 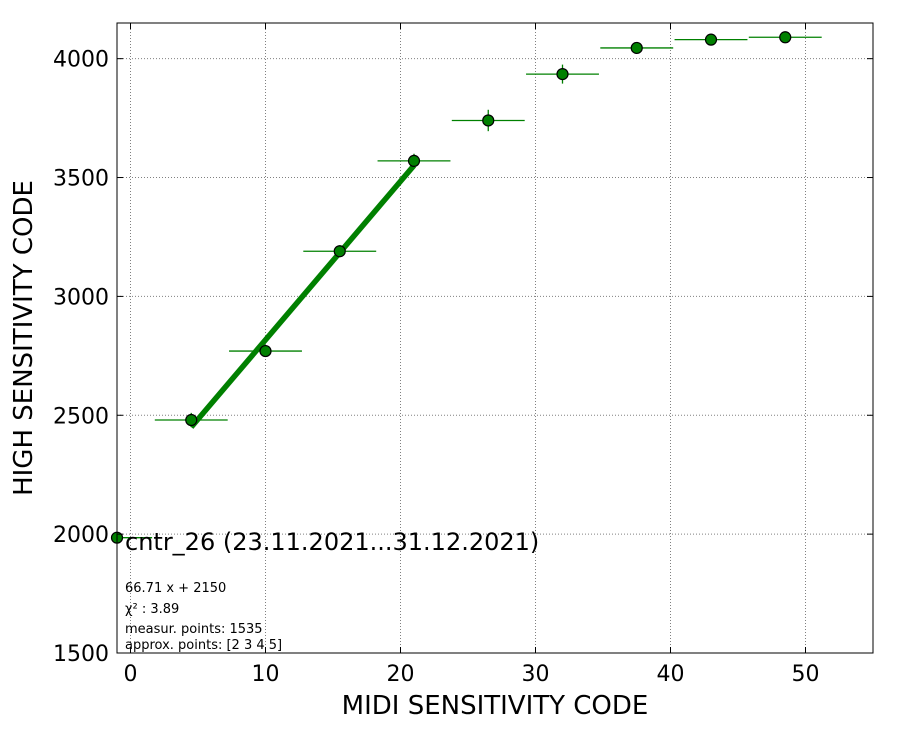 I want to click on x-tick-label: 40, so click(x=671, y=674).